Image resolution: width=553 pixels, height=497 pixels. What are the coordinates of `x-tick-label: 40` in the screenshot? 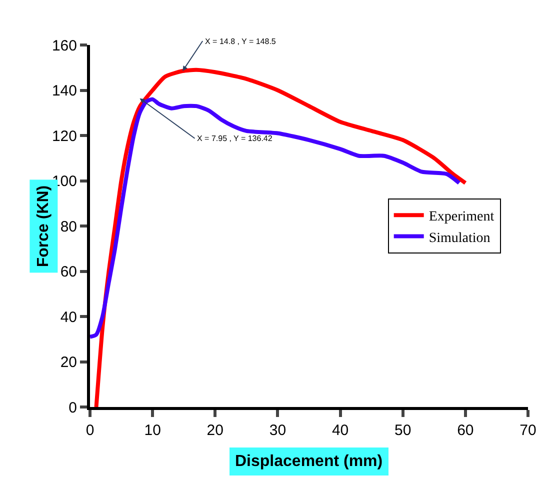 It's located at (340, 430).